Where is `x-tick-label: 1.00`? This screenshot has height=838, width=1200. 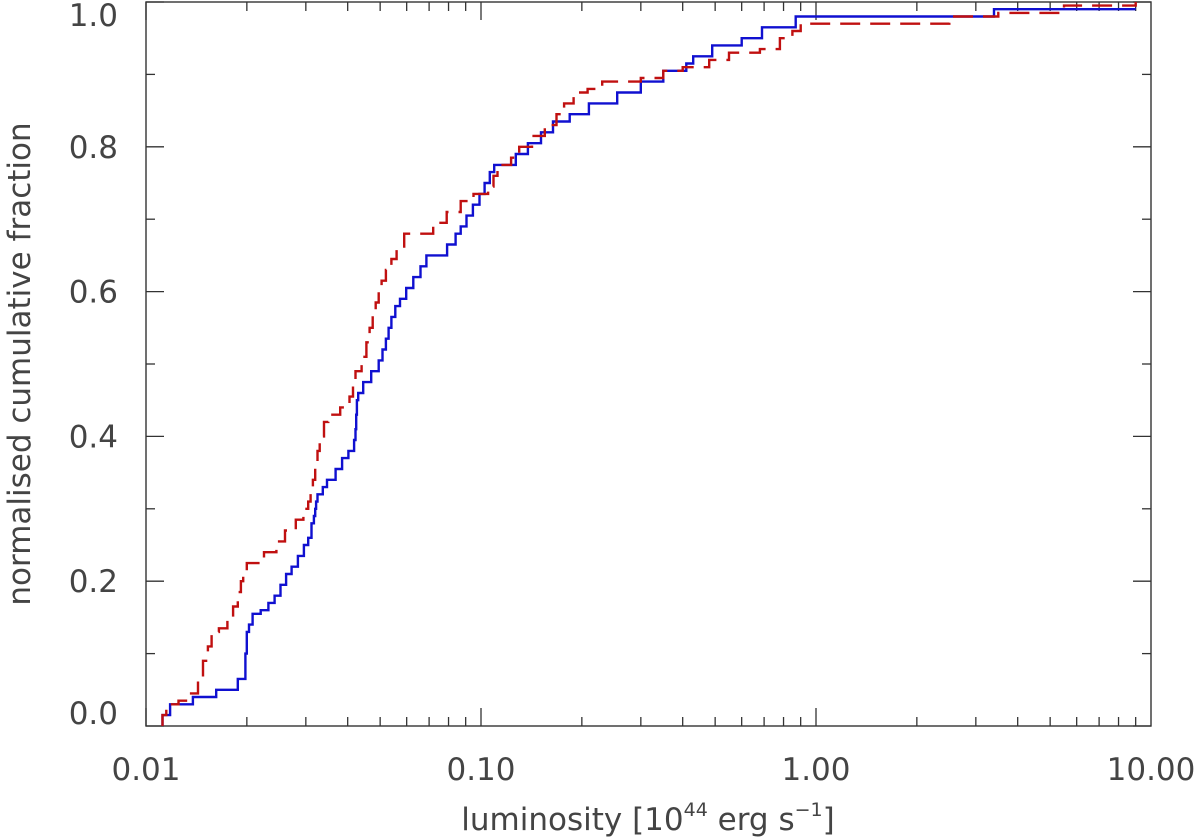
x-tick-label: 1.00 is located at coordinates (815, 770).